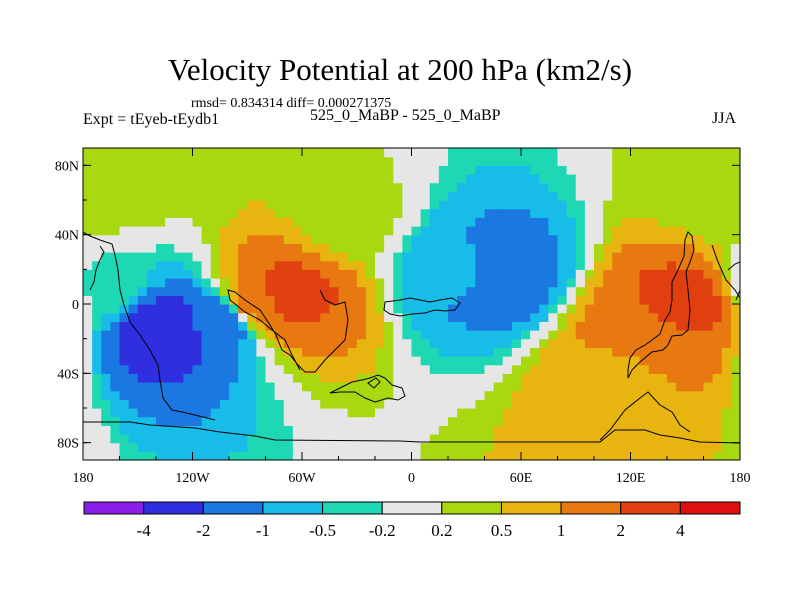 Image resolution: width=800 pixels, height=600 pixels. I want to click on colorbar-label: -4, so click(144, 530).